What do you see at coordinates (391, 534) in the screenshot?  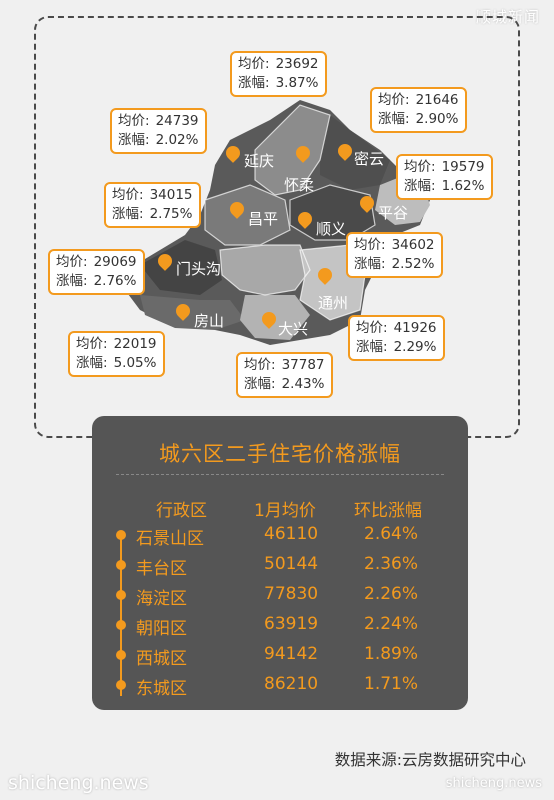 I see `table-row-change: 2.64%` at bounding box center [391, 534].